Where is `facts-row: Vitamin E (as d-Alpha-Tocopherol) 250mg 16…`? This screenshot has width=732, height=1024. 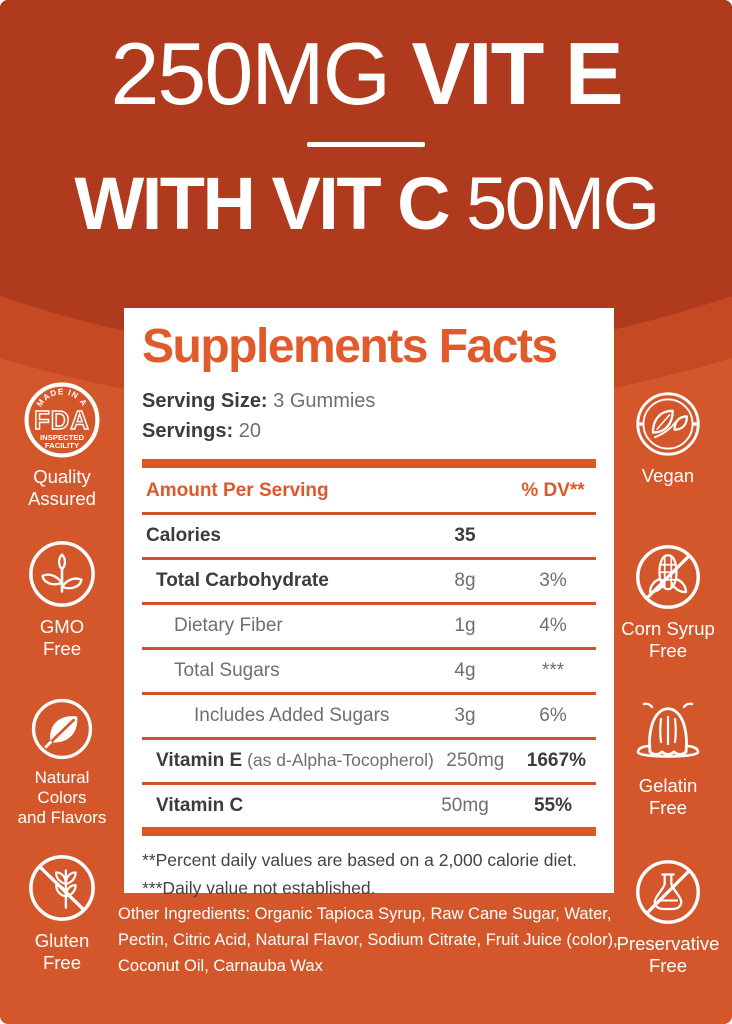 facts-row: Vitamin E (as d-Alpha-Tocopherol) 250mg 16… is located at coordinates (369, 763).